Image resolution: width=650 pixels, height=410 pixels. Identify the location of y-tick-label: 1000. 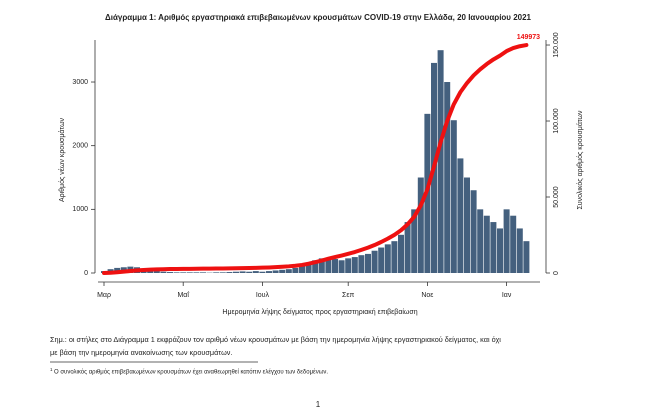
(80, 209).